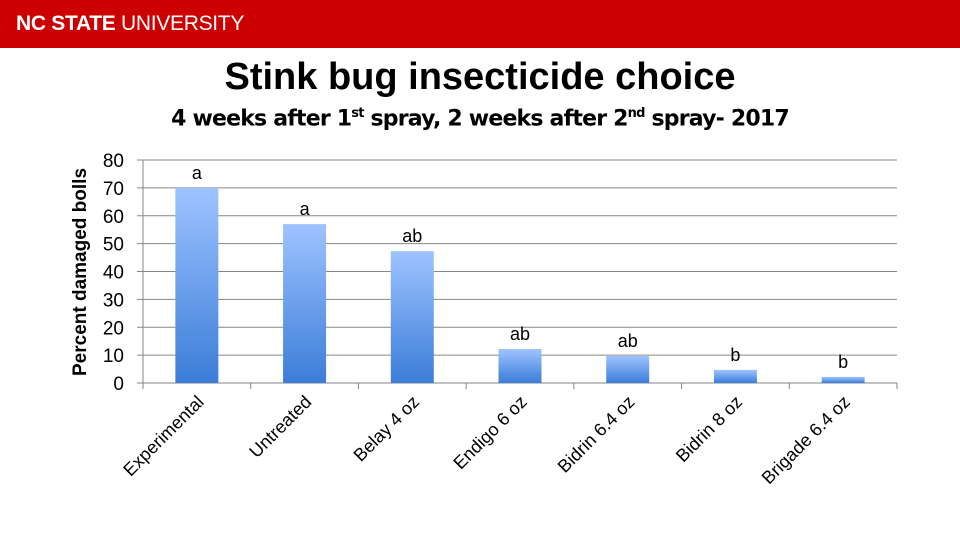  Describe the element at coordinates (280, 427) in the screenshot. I see `x-category-label: Untreated` at that location.